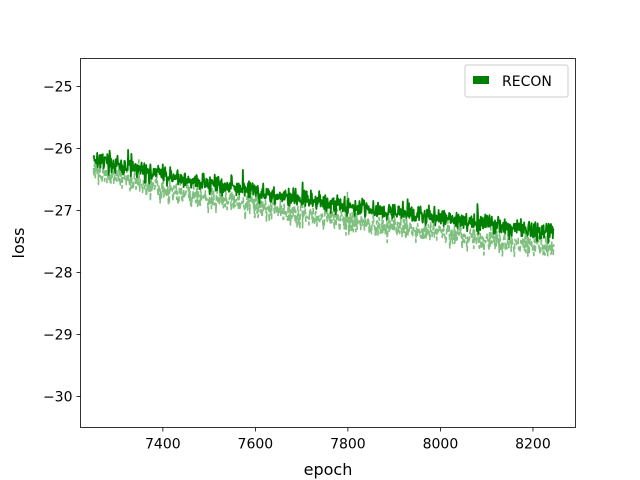 This screenshot has height=480, width=640. I want to click on x-tick-label: 8200, so click(533, 445).